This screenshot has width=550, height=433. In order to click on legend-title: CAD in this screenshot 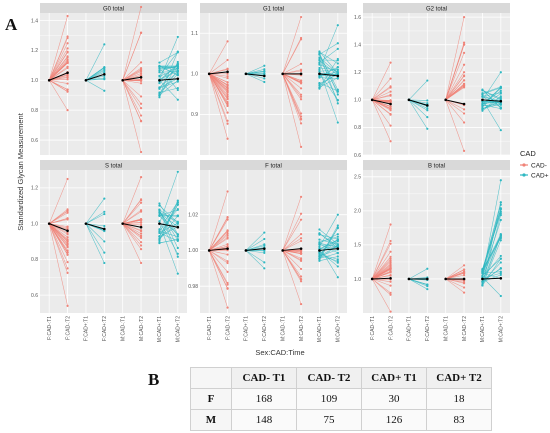, I will do `click(528, 153)`.